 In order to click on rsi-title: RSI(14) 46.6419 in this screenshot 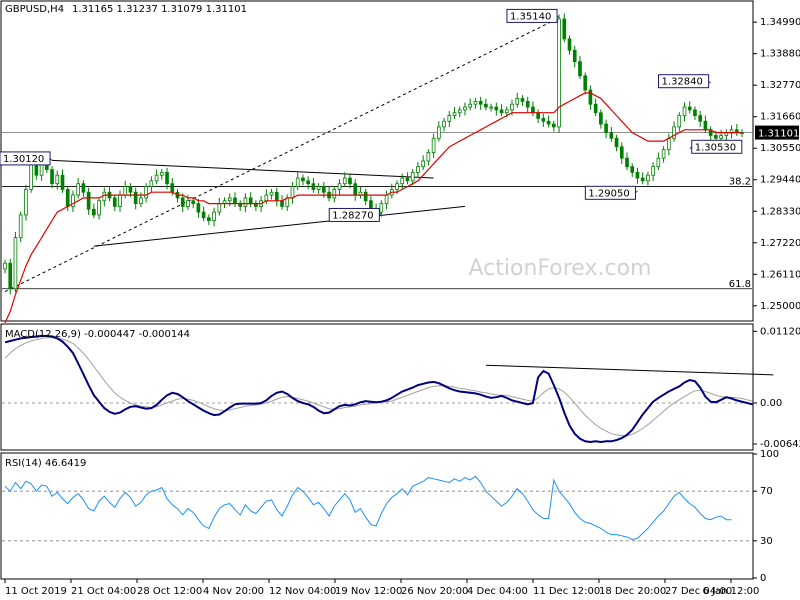, I will do `click(45, 463)`.